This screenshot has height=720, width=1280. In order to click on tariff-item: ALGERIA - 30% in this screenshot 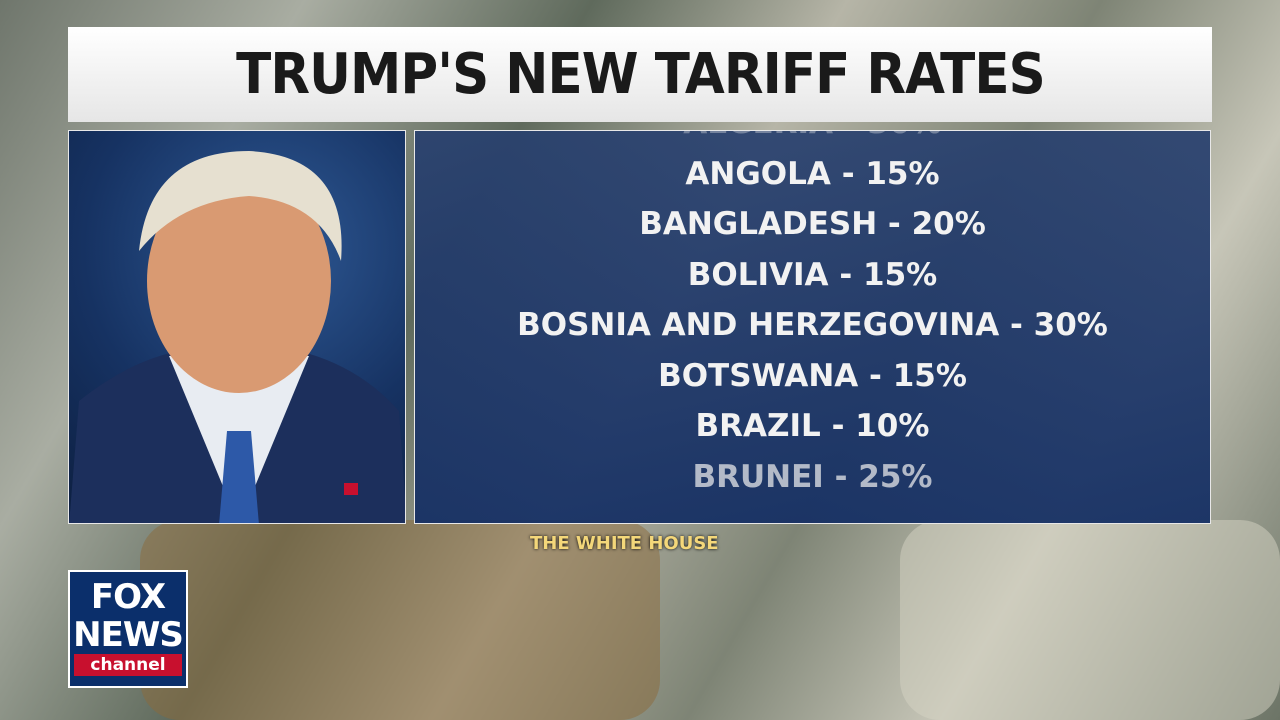, I will do `click(812, 136)`.